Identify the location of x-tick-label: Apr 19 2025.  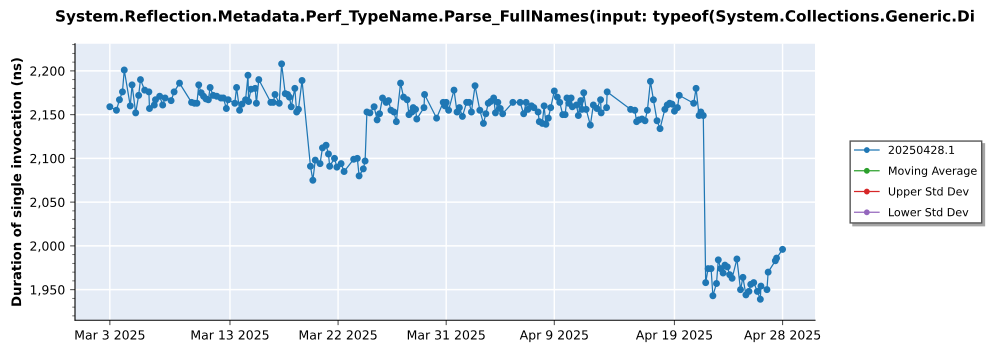
(674, 336).